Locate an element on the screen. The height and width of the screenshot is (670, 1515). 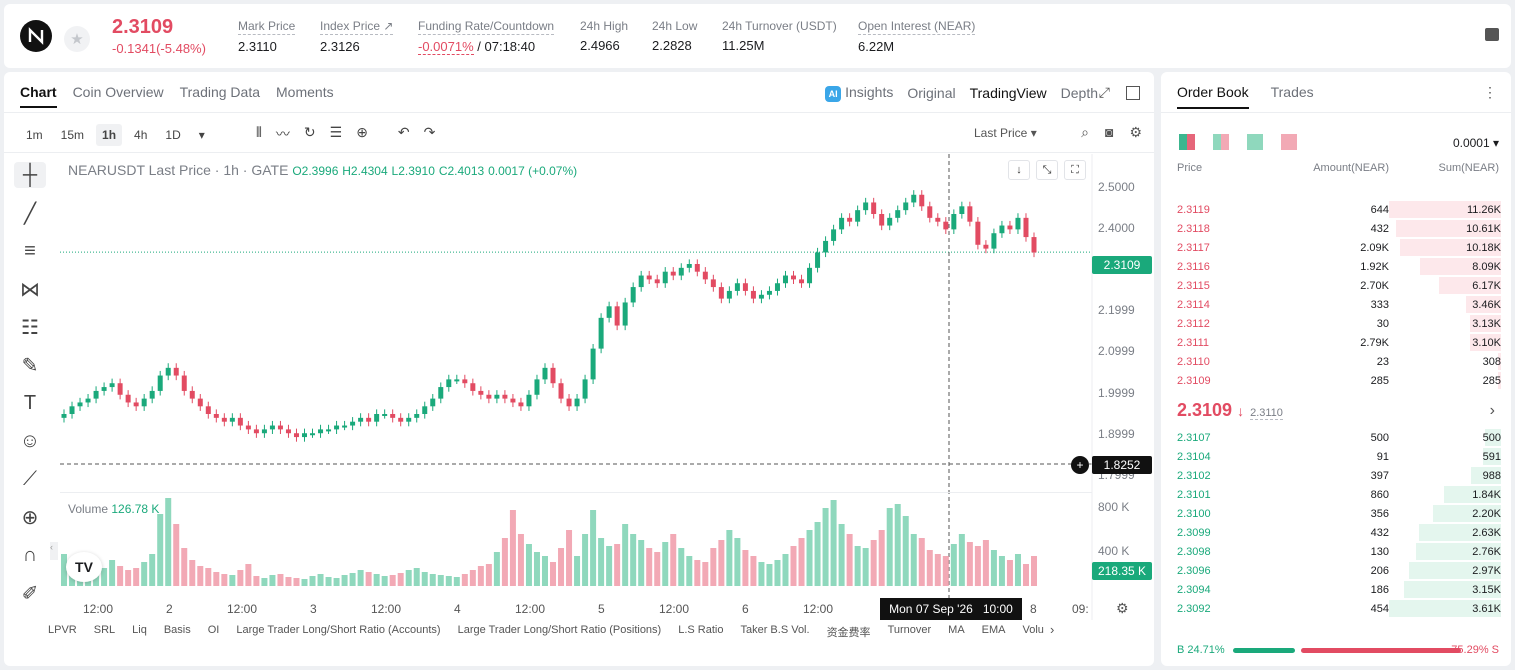
bid-row: 2.3107 500 500 is located at coordinates (1336, 437).